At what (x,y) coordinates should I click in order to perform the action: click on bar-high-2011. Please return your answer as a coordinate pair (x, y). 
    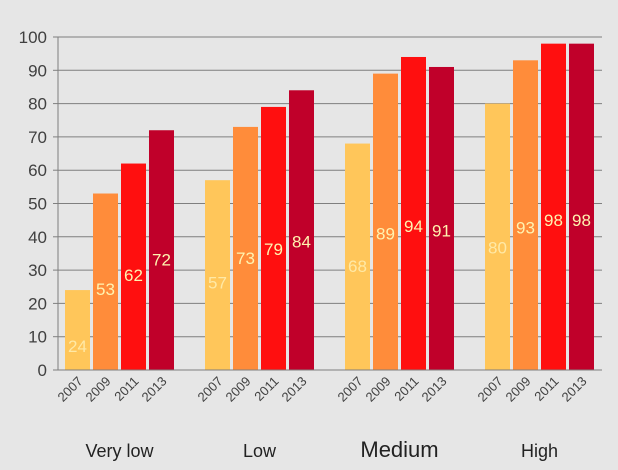
    Looking at the image, I should click on (553, 206).